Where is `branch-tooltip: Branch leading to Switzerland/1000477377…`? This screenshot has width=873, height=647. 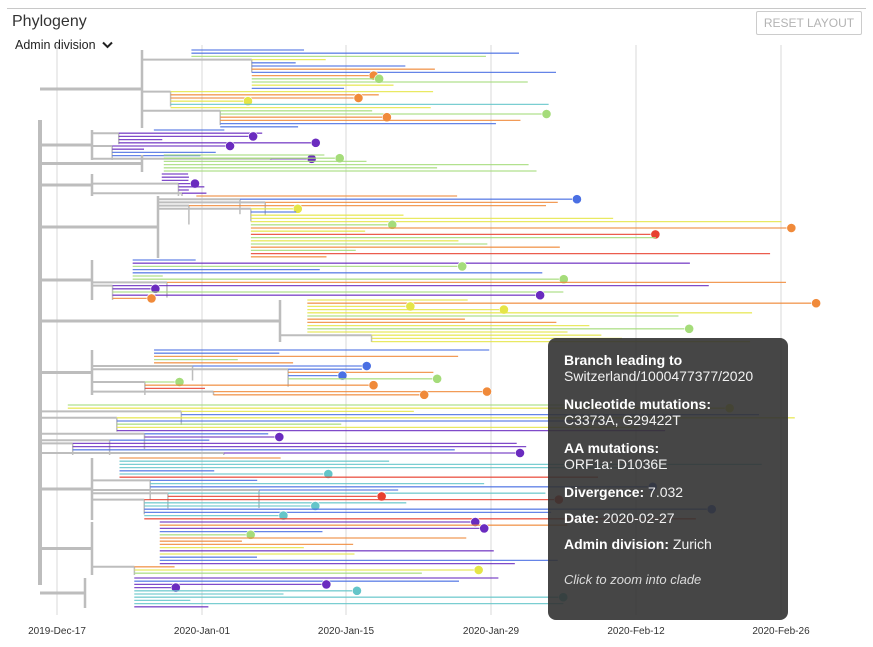 branch-tooltip: Branch leading to Switzerland/1000477377… is located at coordinates (668, 479).